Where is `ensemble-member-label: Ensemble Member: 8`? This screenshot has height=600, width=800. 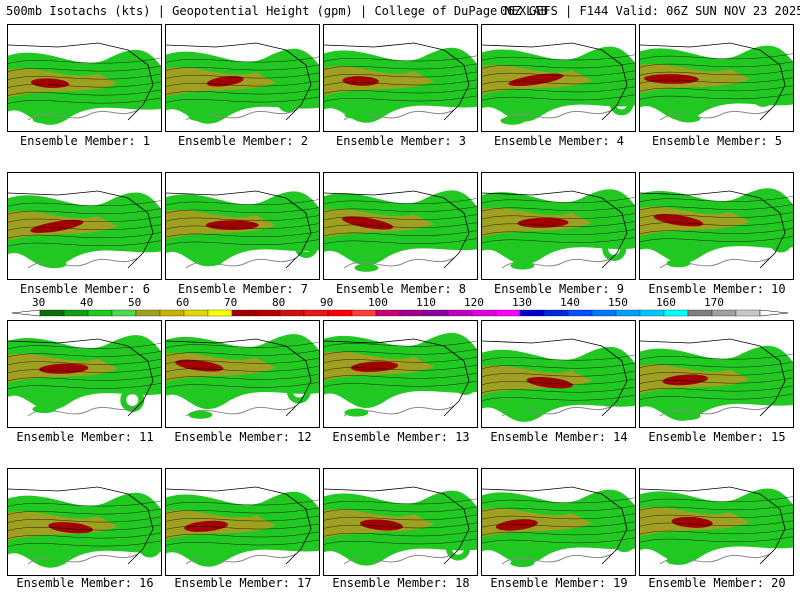 ensemble-member-label: Ensemble Member: 8 is located at coordinates (401, 289).